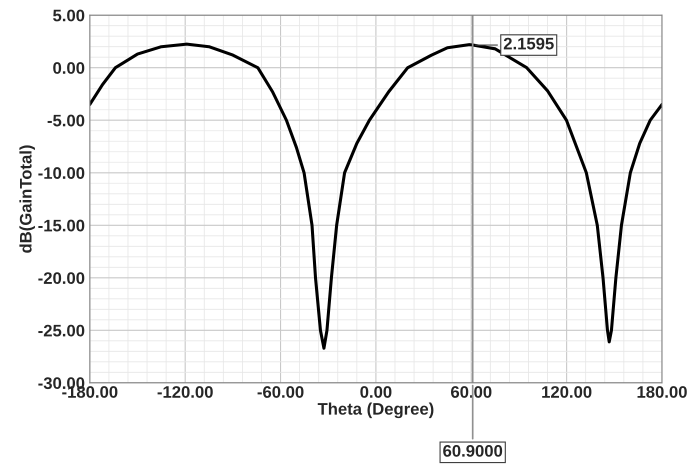  What do you see at coordinates (185, 392) in the screenshot?
I see `x-tick-label: -120.00` at bounding box center [185, 392].